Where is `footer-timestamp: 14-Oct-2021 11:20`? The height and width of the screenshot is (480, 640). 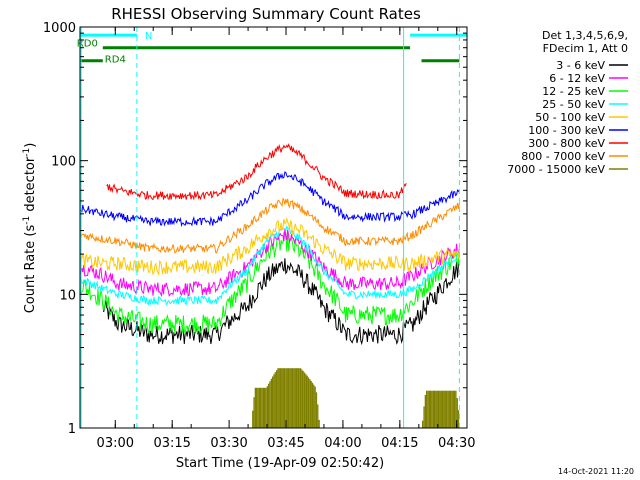 footer-timestamp: 14-Oct-2021 11:20 is located at coordinates (596, 471).